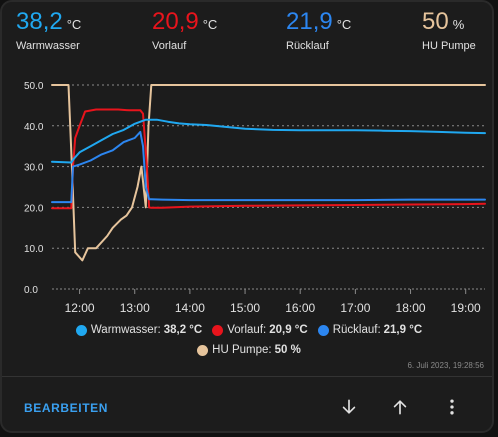 The image size is (498, 437). I want to click on legend-value: 21,9 °C, so click(403, 330).